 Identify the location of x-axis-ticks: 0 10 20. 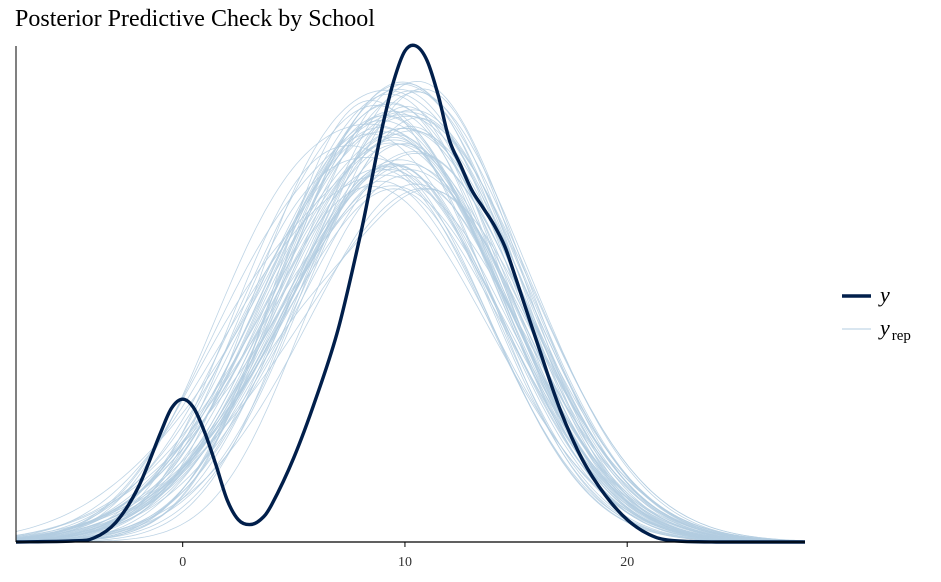
(406, 556).